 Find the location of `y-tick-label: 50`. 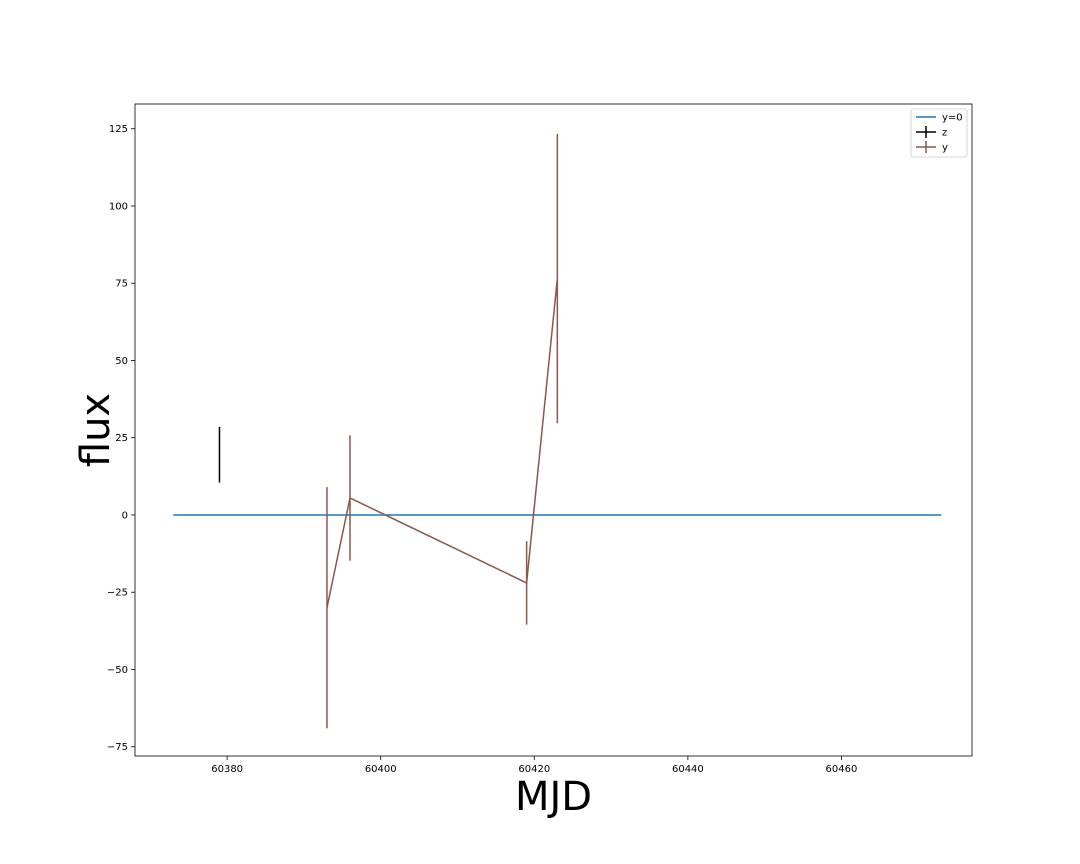

y-tick-label: 50 is located at coordinates (121, 361).